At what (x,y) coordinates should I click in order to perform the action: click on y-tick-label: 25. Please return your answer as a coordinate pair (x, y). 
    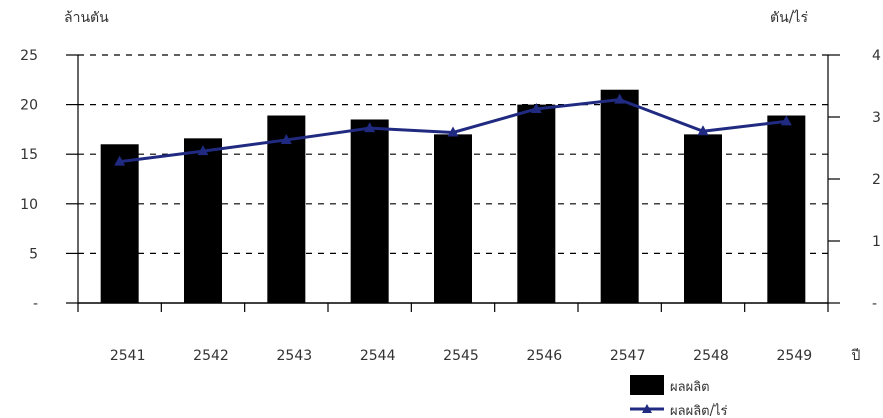
    Looking at the image, I should click on (29, 56).